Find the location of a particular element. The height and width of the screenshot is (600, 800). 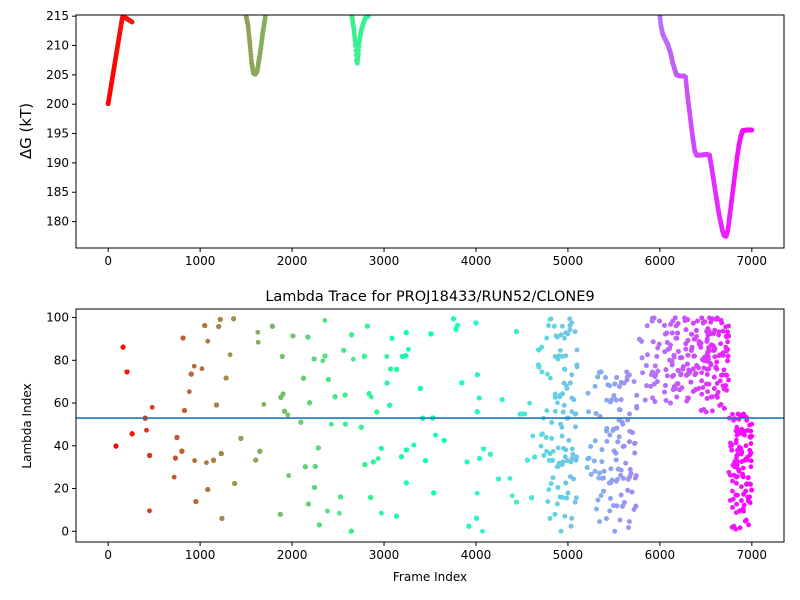

lambda-x-ticks: 0 1000 2000 3000 4000 5000 6000 7000 is located at coordinates (435, 552).